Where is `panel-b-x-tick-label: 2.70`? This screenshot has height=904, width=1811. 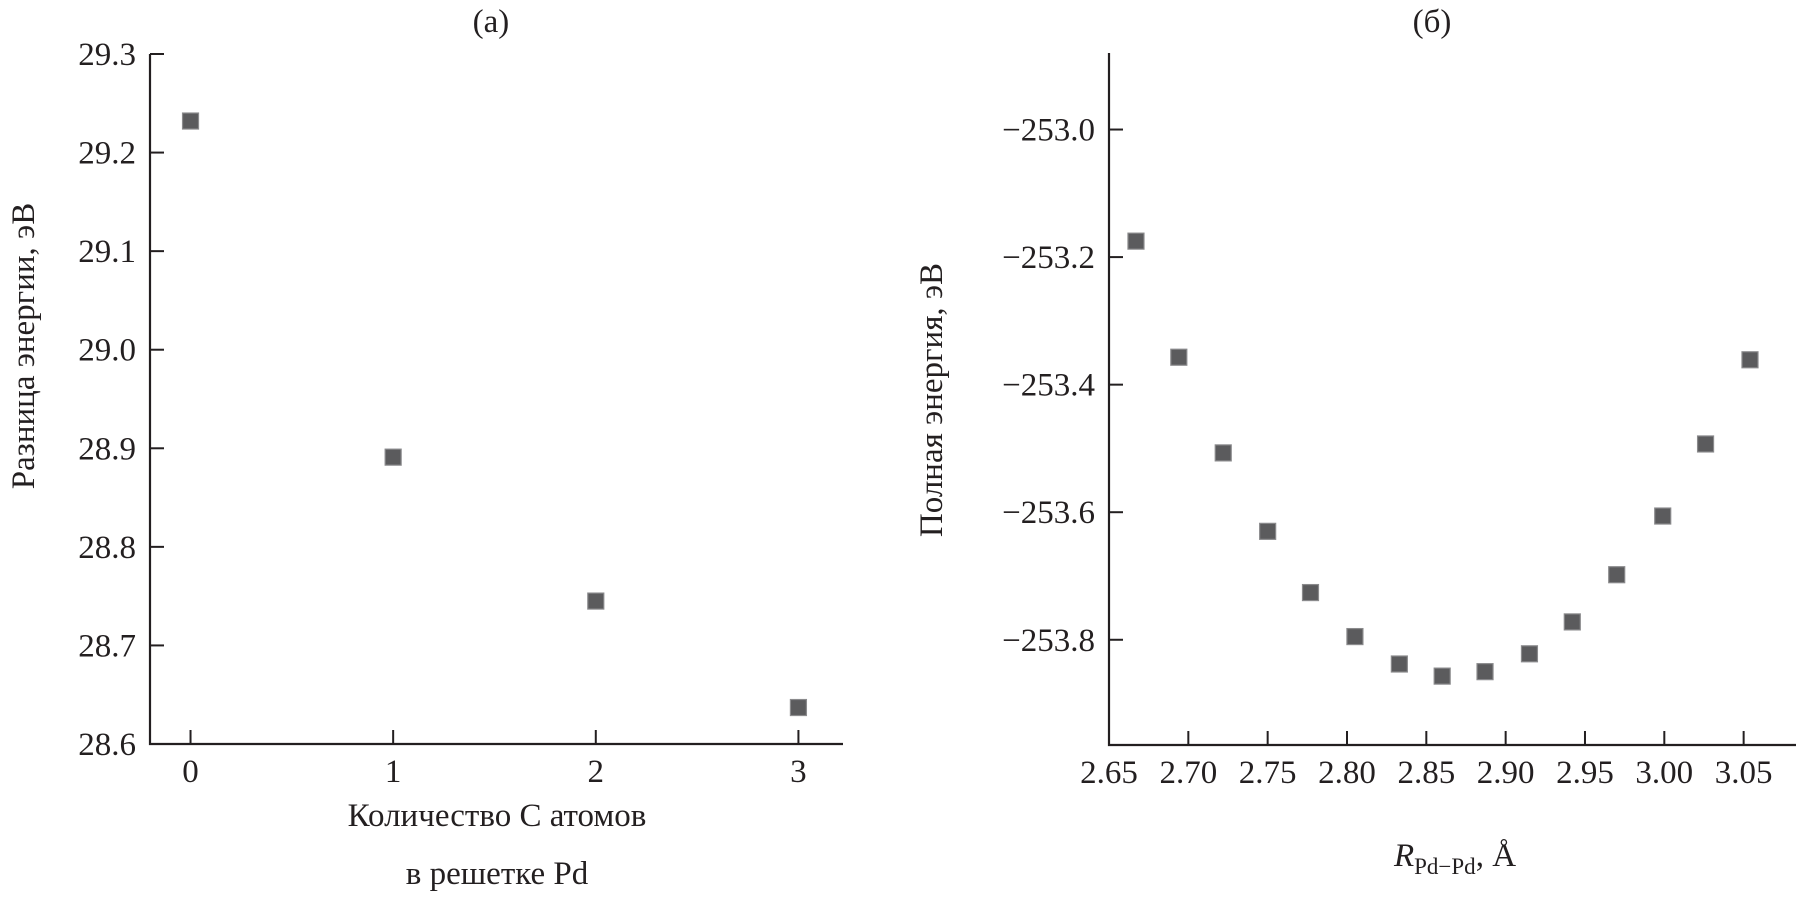 panel-b-x-tick-label: 2.70 is located at coordinates (1188, 773).